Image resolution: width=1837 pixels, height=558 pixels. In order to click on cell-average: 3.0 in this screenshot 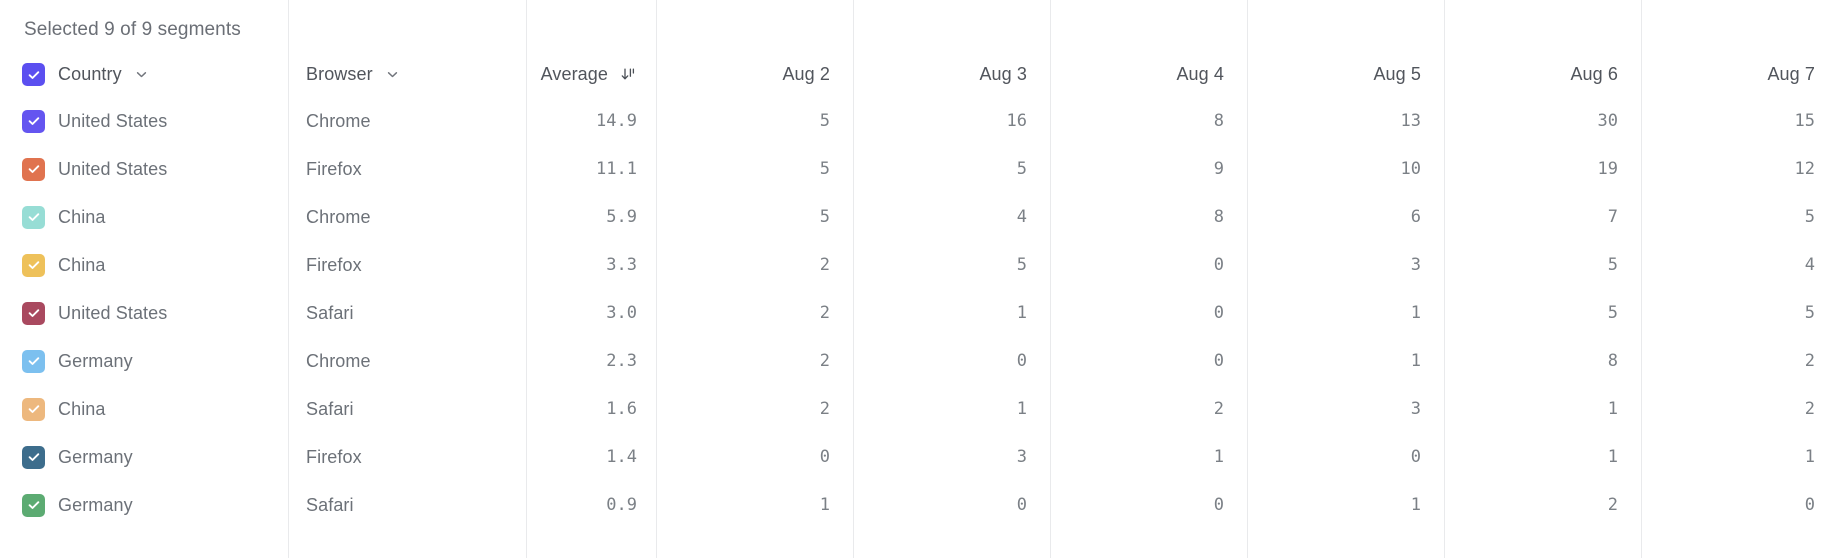, I will do `click(591, 397)`.